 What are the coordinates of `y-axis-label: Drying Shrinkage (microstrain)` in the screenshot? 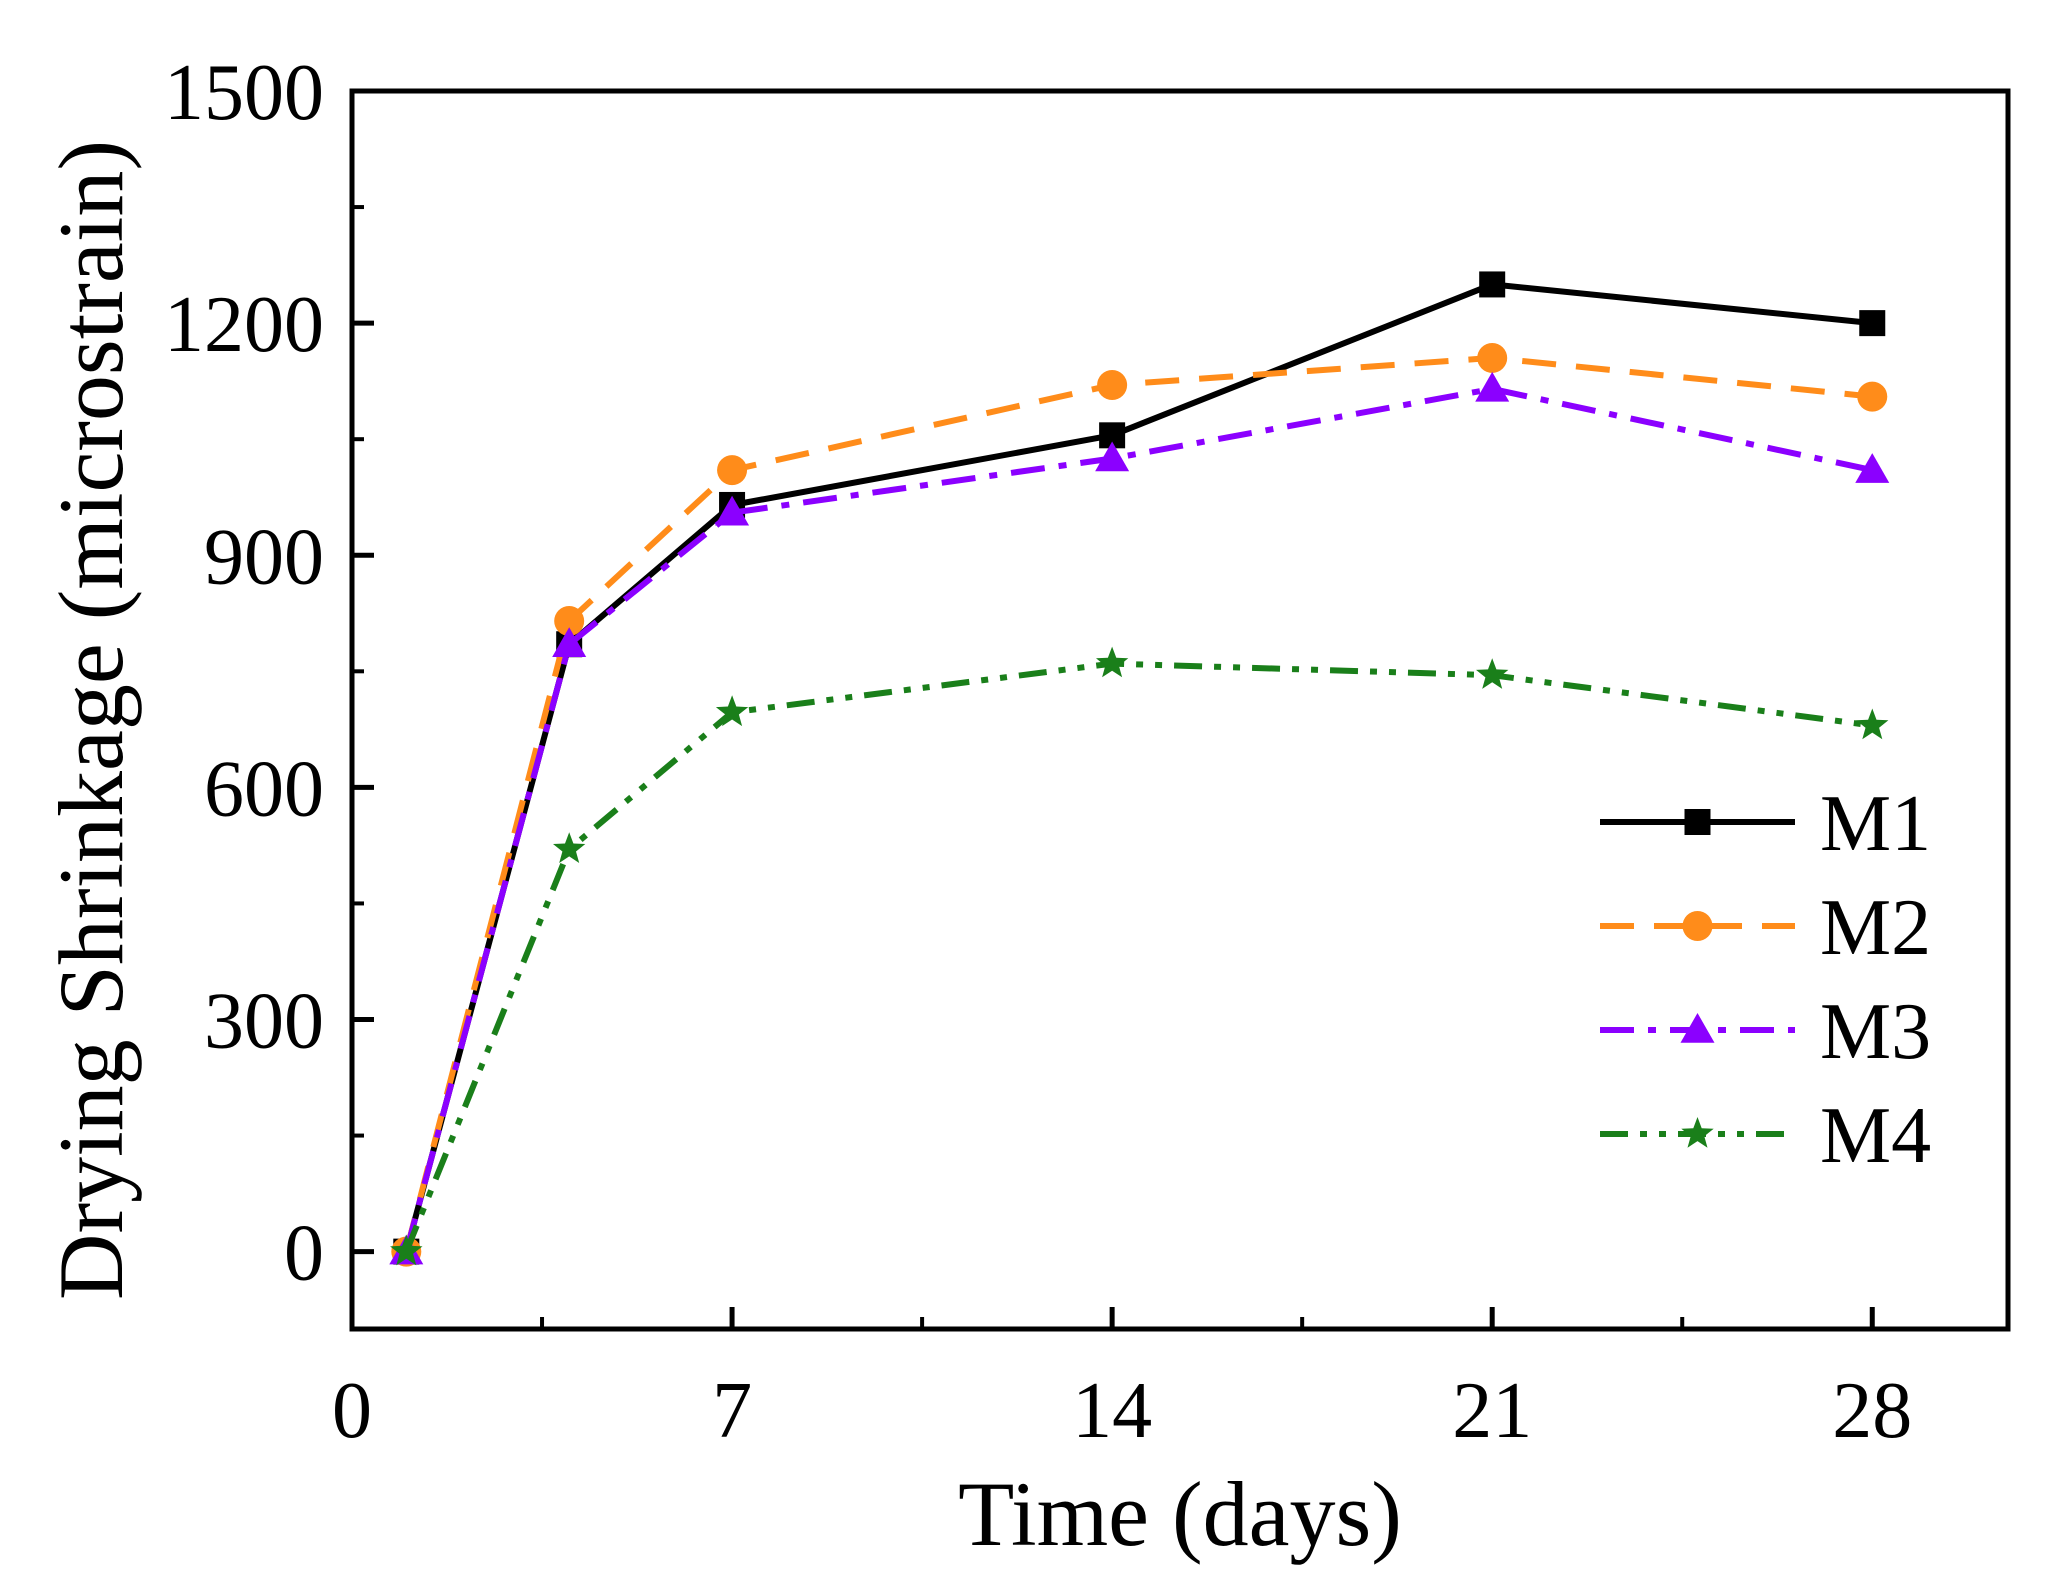 It's located at (91, 720).